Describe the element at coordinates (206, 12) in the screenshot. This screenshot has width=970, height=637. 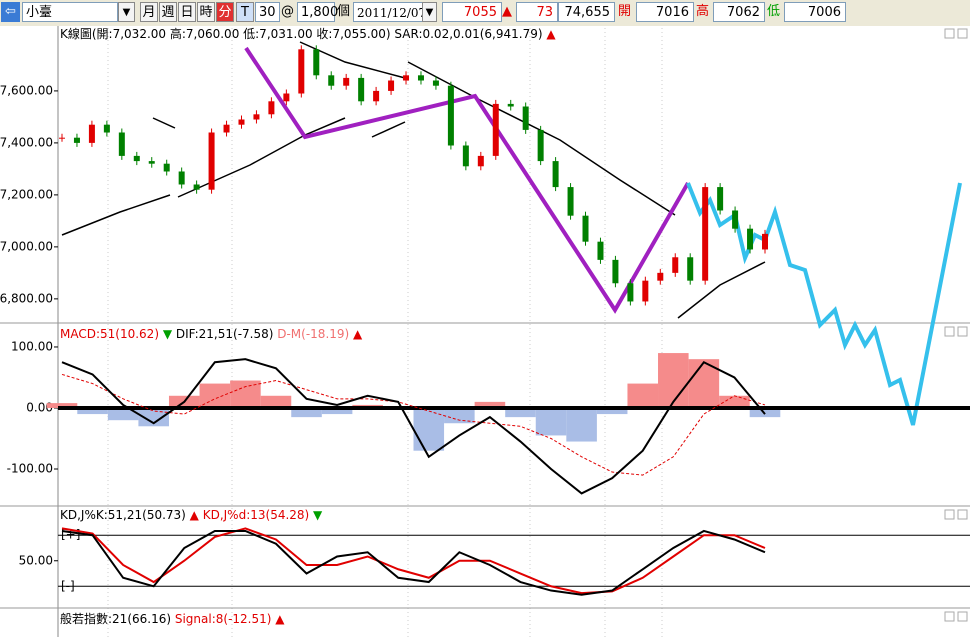
I see `period-button: 時` at that location.